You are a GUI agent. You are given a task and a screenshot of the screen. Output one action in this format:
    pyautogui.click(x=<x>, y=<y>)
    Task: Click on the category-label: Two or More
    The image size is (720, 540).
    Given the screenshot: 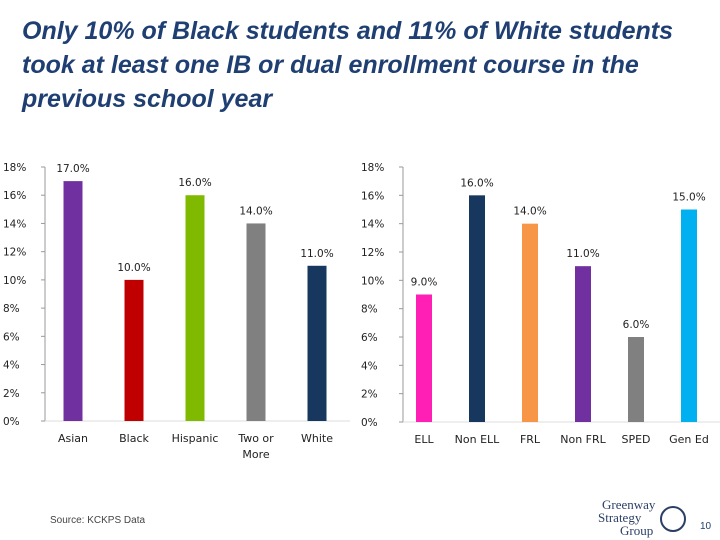 What is the action you would take?
    pyautogui.click(x=255, y=446)
    